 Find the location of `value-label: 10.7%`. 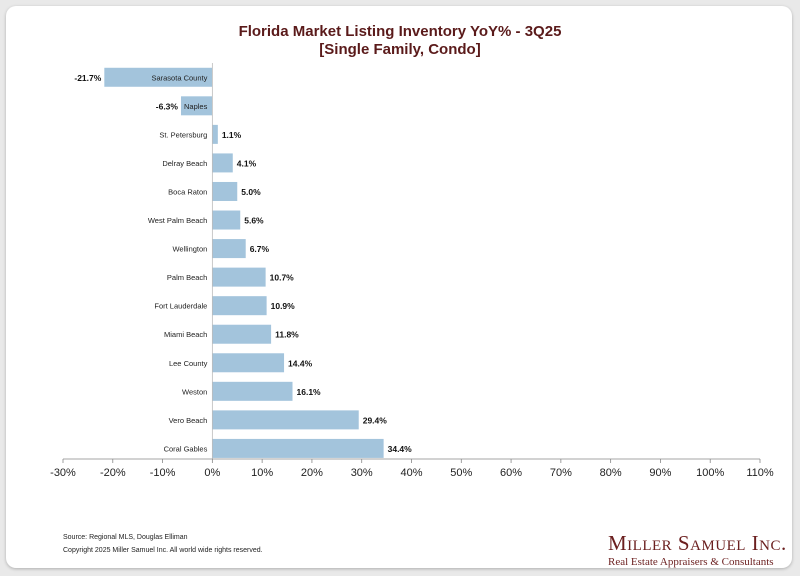

value-label: 10.7% is located at coordinates (282, 278).